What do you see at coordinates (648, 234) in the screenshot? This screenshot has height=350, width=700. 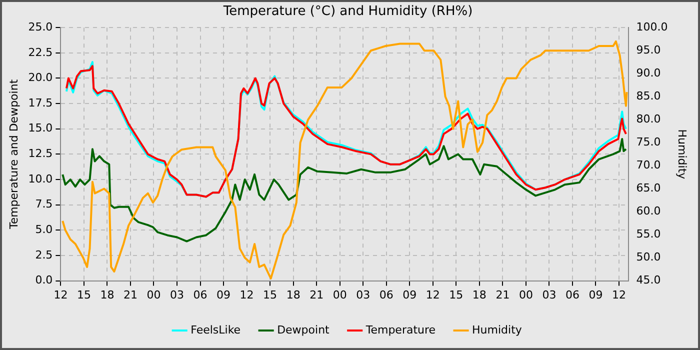 I see `y2-tick-label: 55.0` at bounding box center [648, 234].